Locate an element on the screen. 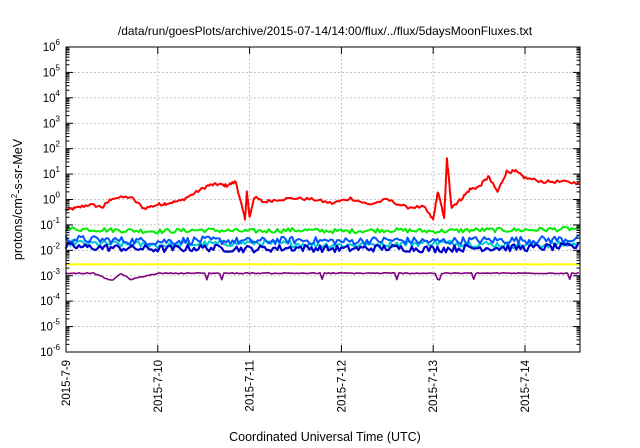  y-tick-exponent: 3 is located at coordinates (58, 118).